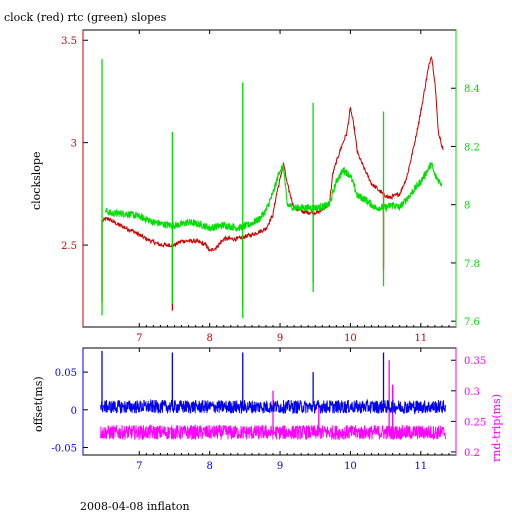  I want to click on y-left-tick-label: 3, so click(74, 144).